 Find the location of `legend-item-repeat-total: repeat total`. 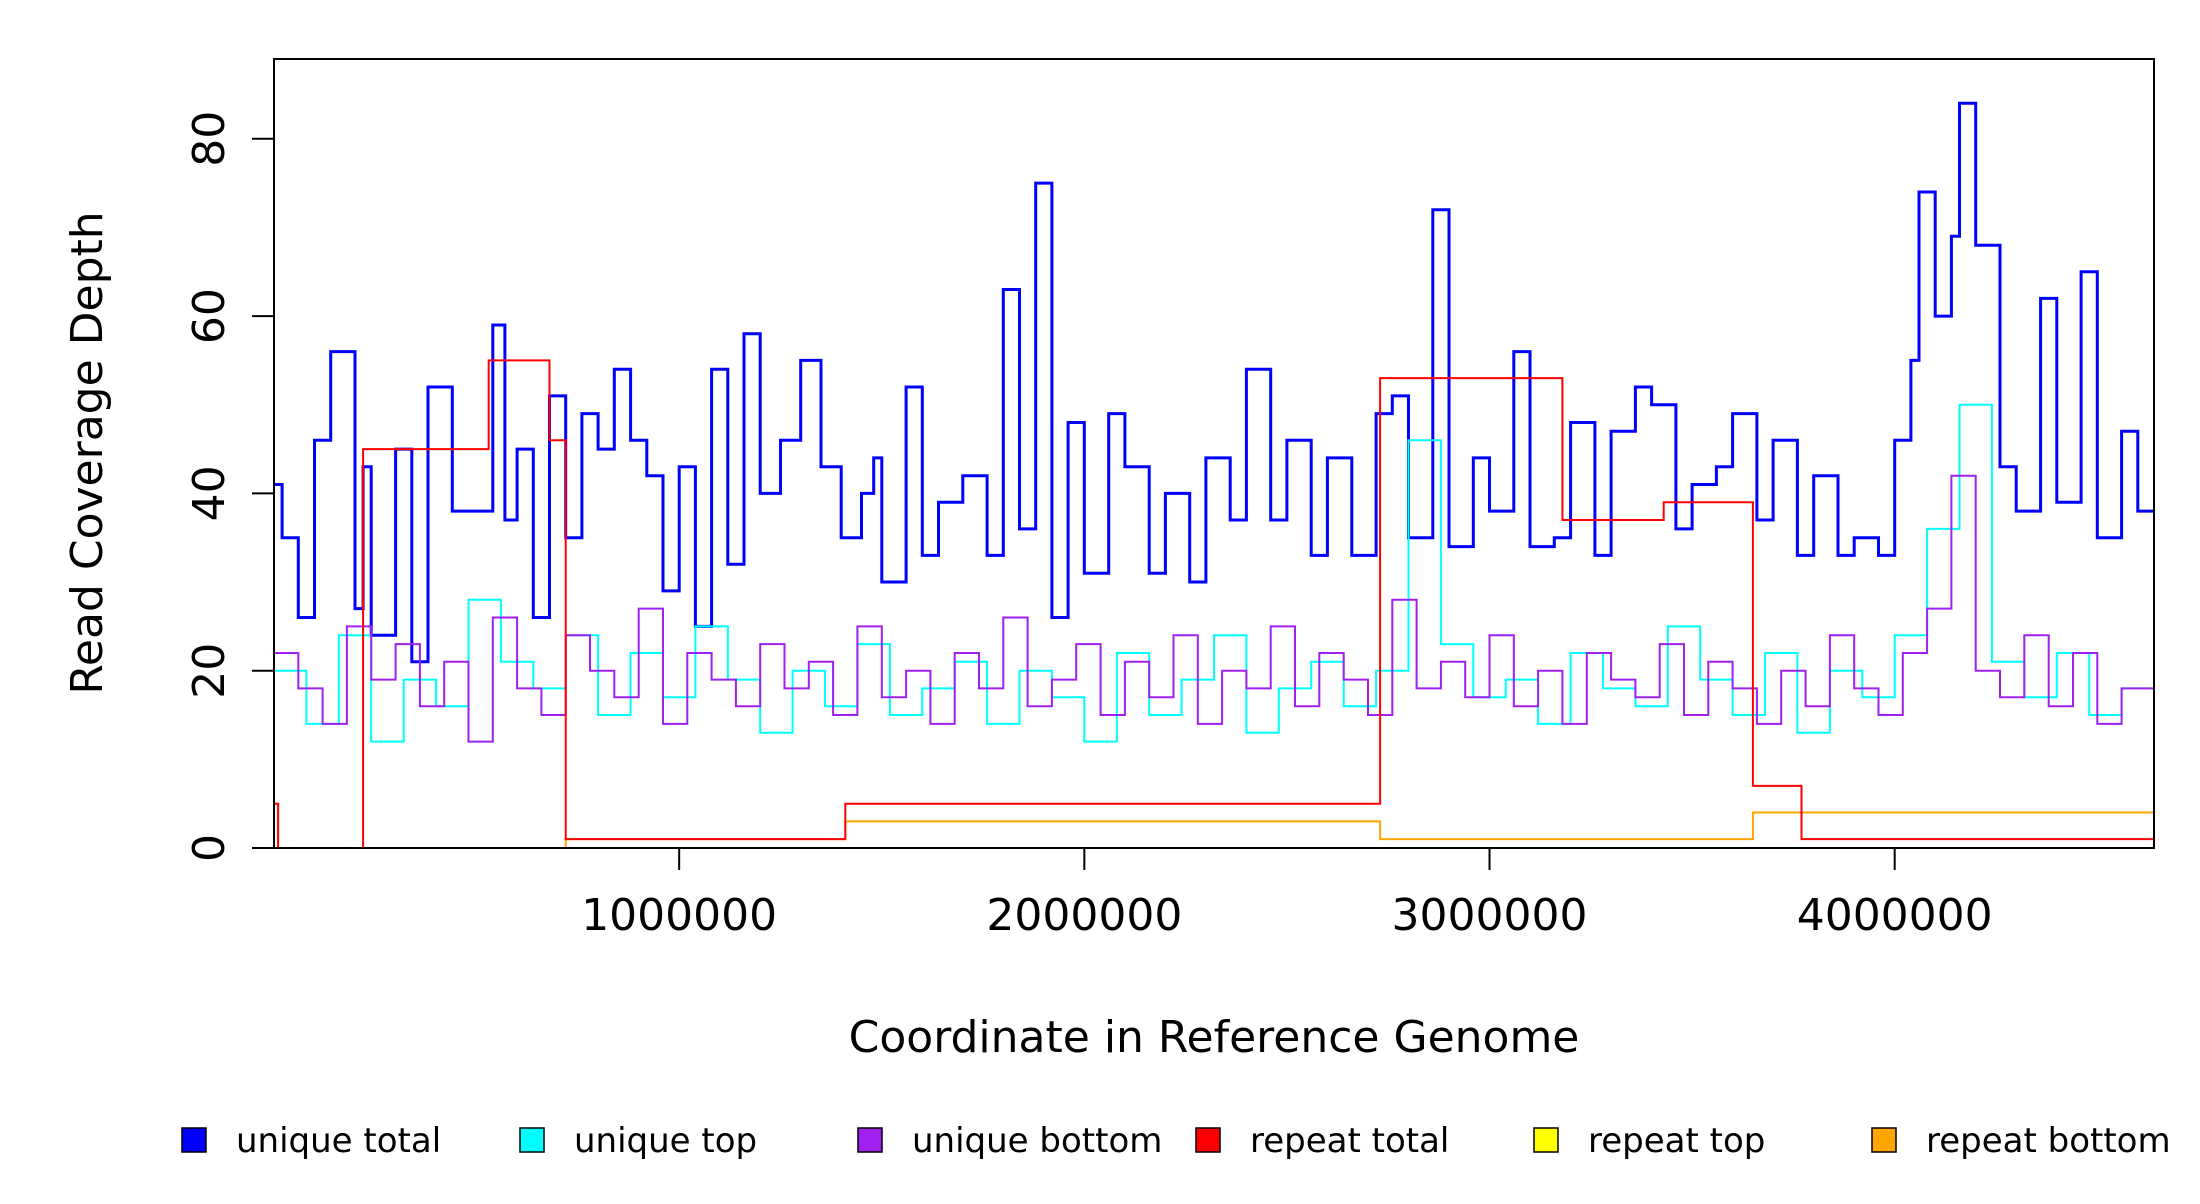

legend-item-repeat-total: repeat total is located at coordinates (1322, 1141).